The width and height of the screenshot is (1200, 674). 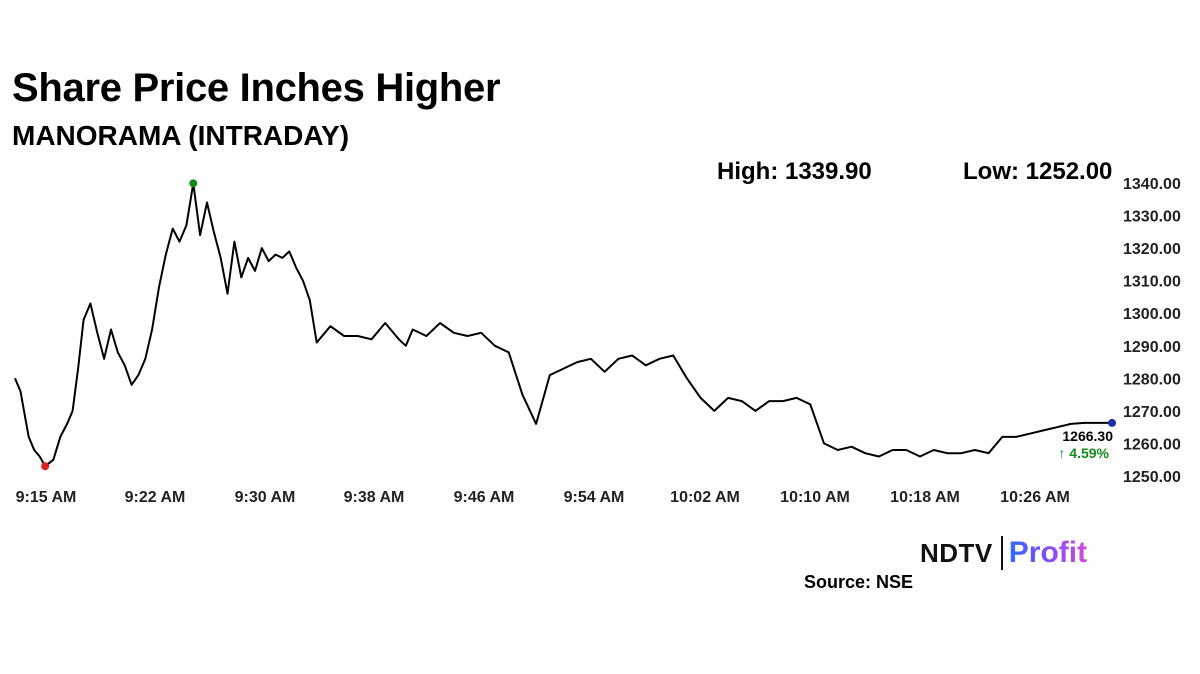 I want to click on x-tick-label: 9:46 AM, so click(x=484, y=497).